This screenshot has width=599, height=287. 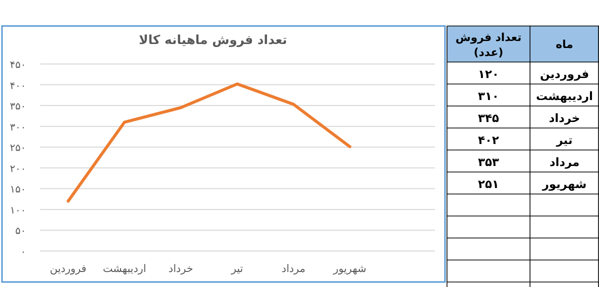 I want to click on y-tick-label: ۲۵۰, so click(x=18, y=148).